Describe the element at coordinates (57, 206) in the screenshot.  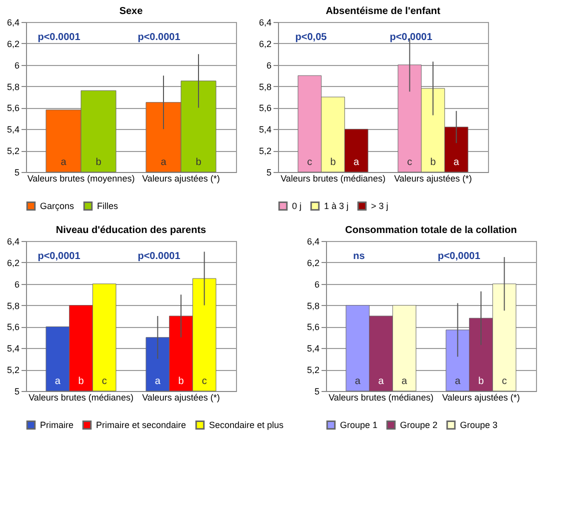
I see `legend-label: Garçons` at that location.